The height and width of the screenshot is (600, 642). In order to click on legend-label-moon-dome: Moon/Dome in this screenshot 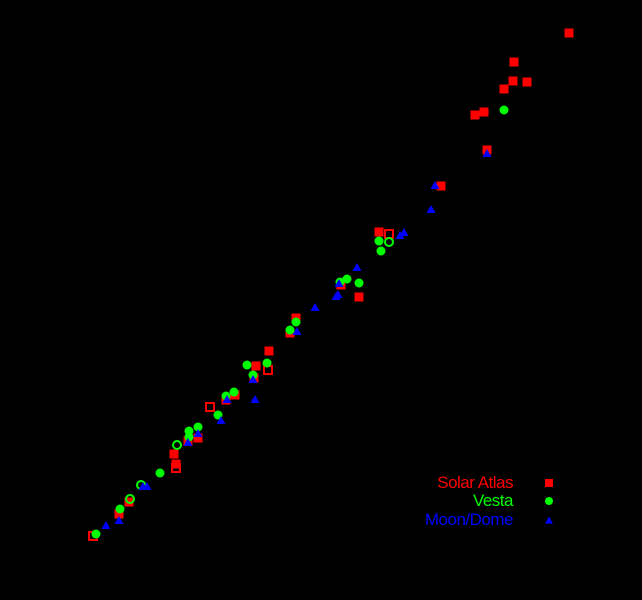, I will do `click(469, 519)`.